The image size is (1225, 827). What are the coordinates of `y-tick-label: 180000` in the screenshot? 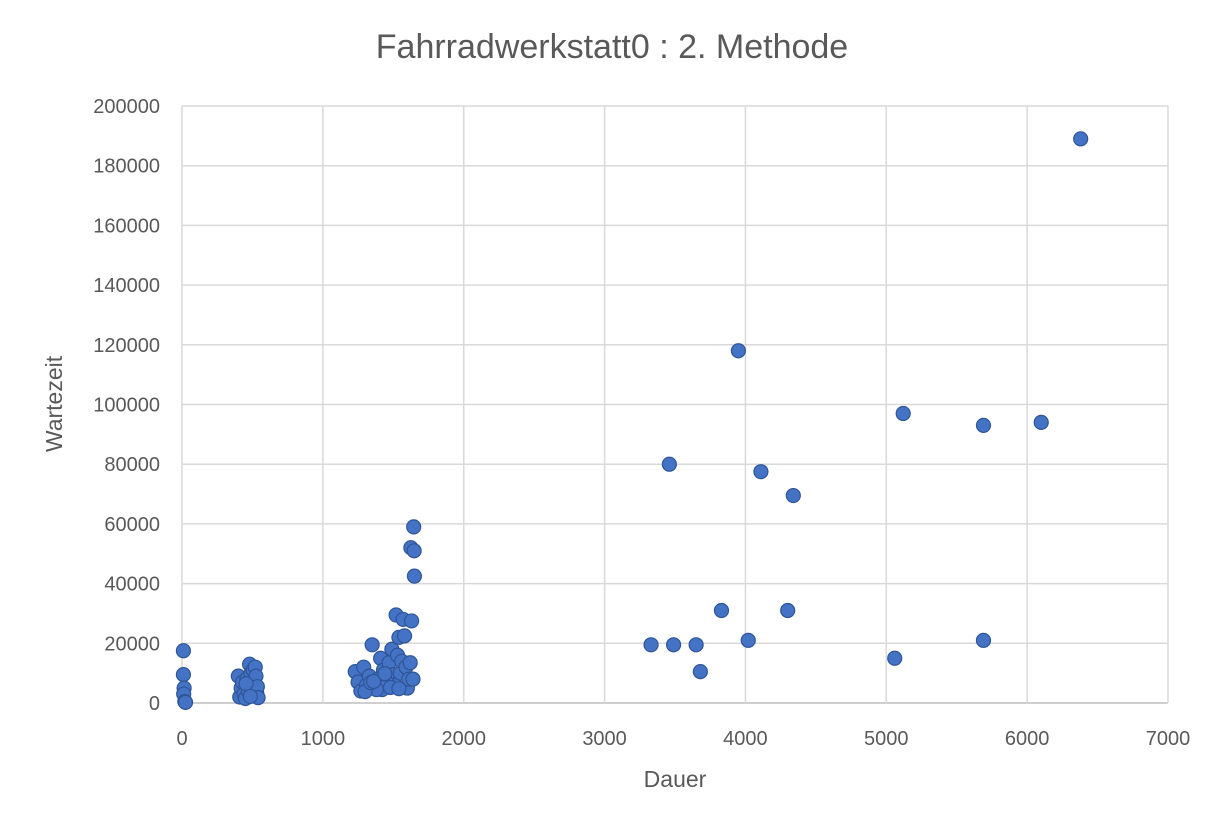 It's located at (126, 167).